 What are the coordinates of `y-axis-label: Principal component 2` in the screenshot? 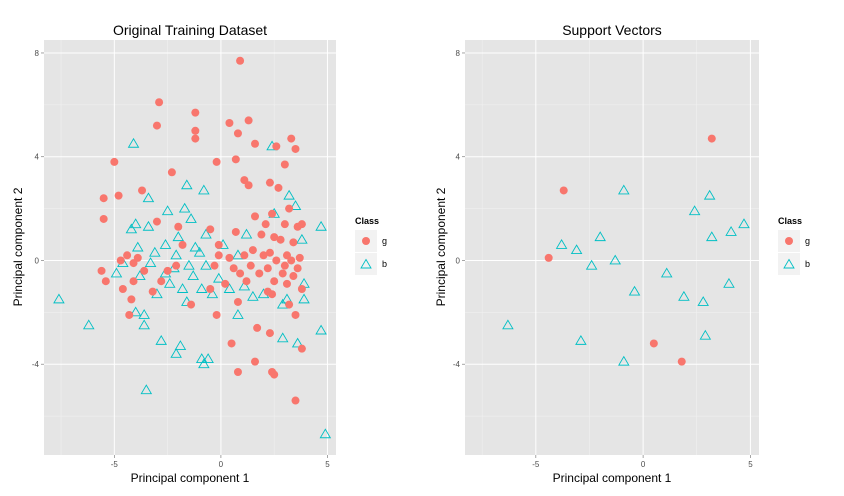 It's located at (441, 246).